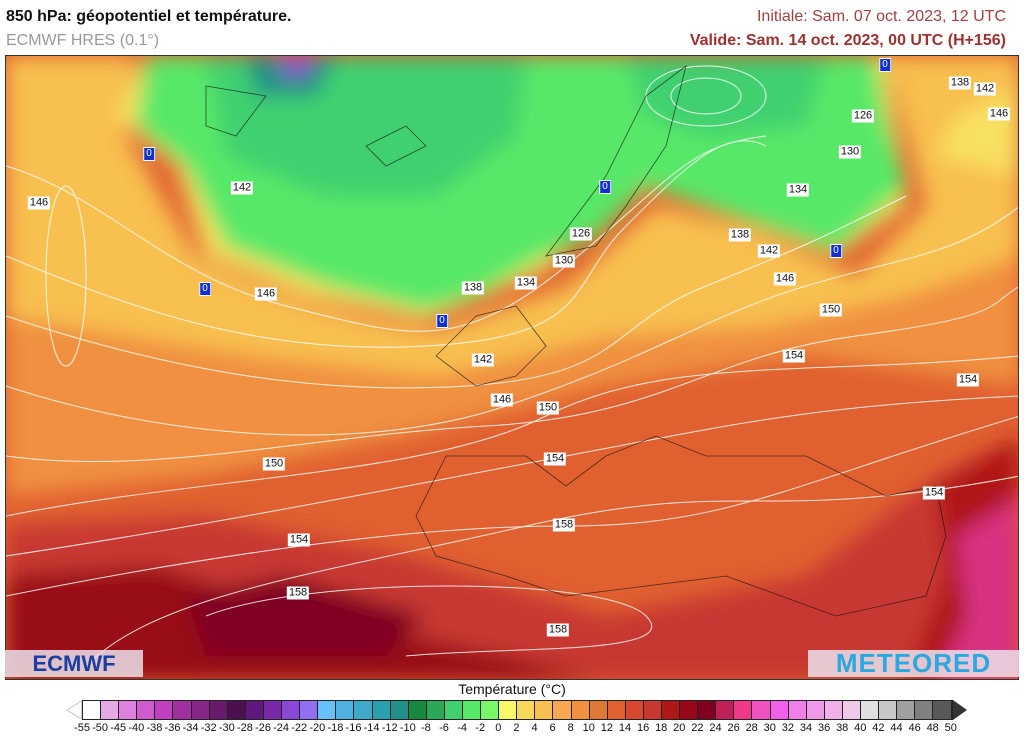 Image resolution: width=1024 pixels, height=736 pixels. Describe the element at coordinates (661, 728) in the screenshot. I see `colorbar-tick-label: 18` at that location.